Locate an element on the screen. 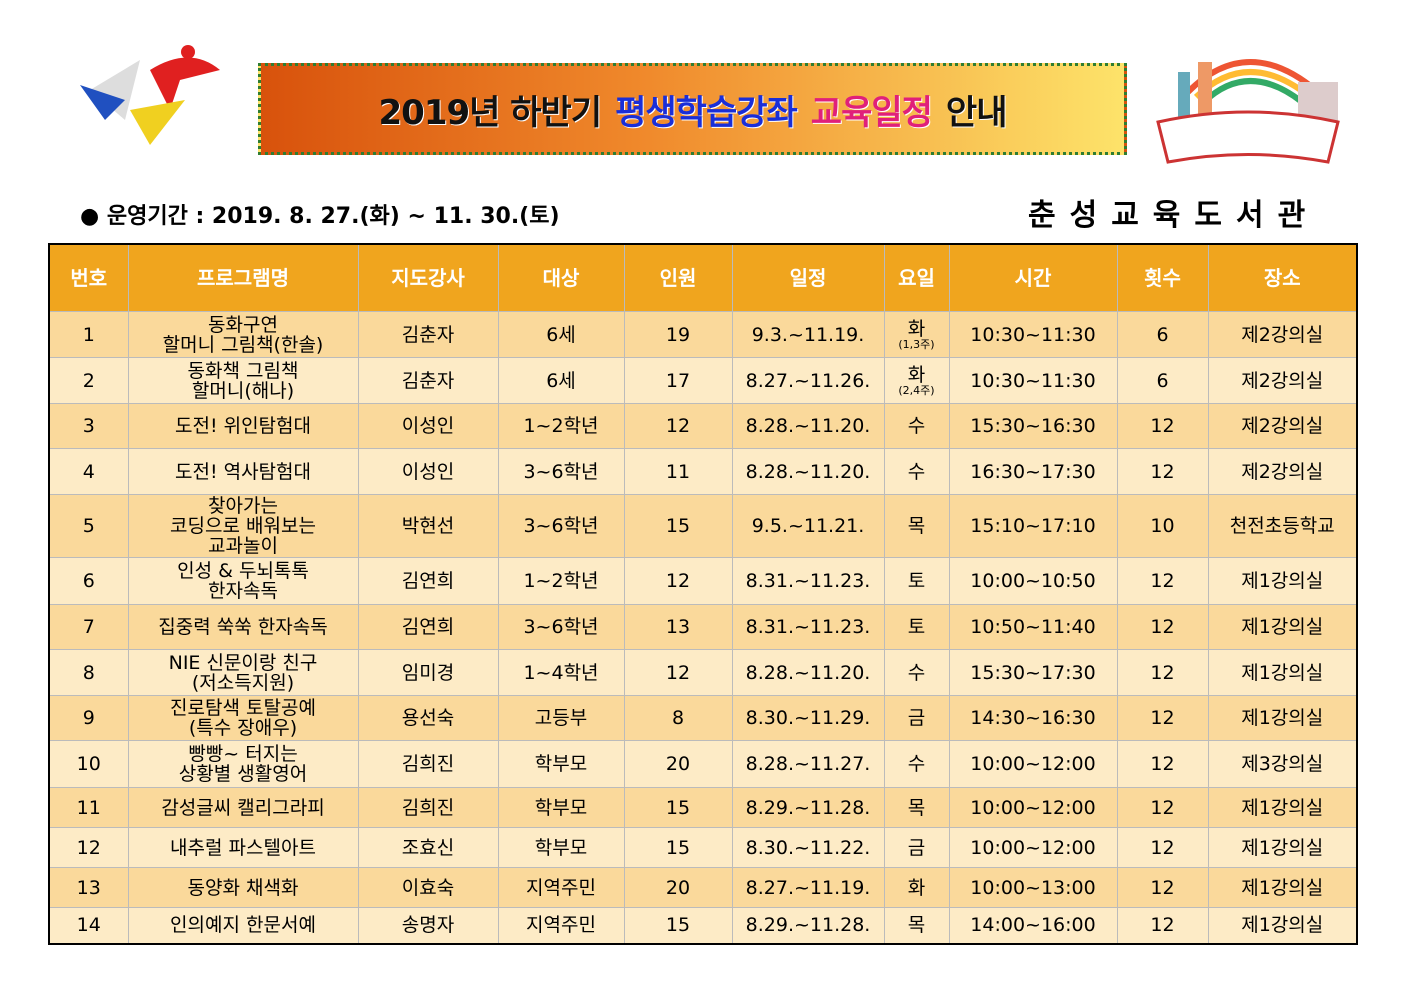 The width and height of the screenshot is (1403, 992). cell: 4 is located at coordinates (88, 471).